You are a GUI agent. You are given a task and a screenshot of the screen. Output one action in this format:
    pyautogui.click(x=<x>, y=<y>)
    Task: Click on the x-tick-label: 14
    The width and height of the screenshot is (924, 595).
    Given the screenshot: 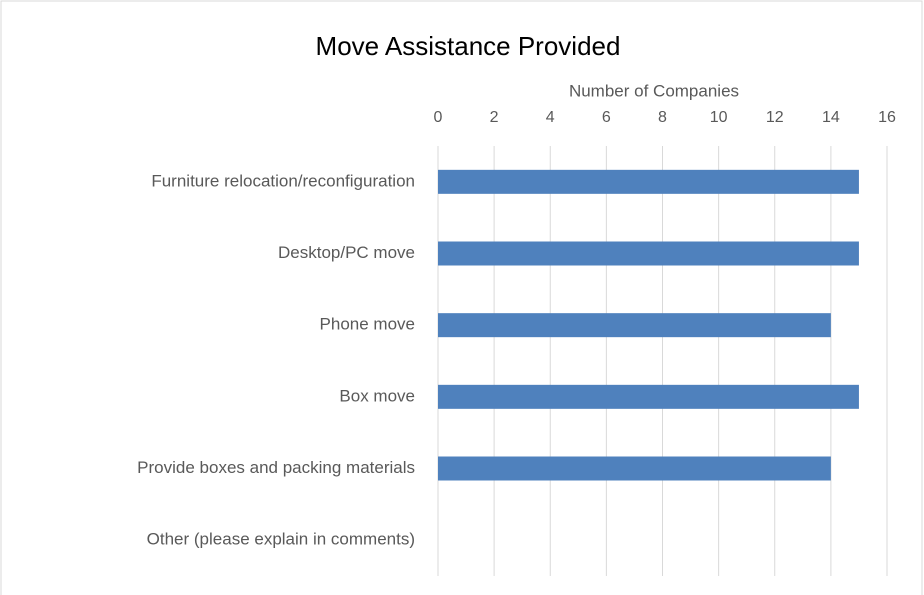 What is the action you would take?
    pyautogui.click(x=831, y=117)
    